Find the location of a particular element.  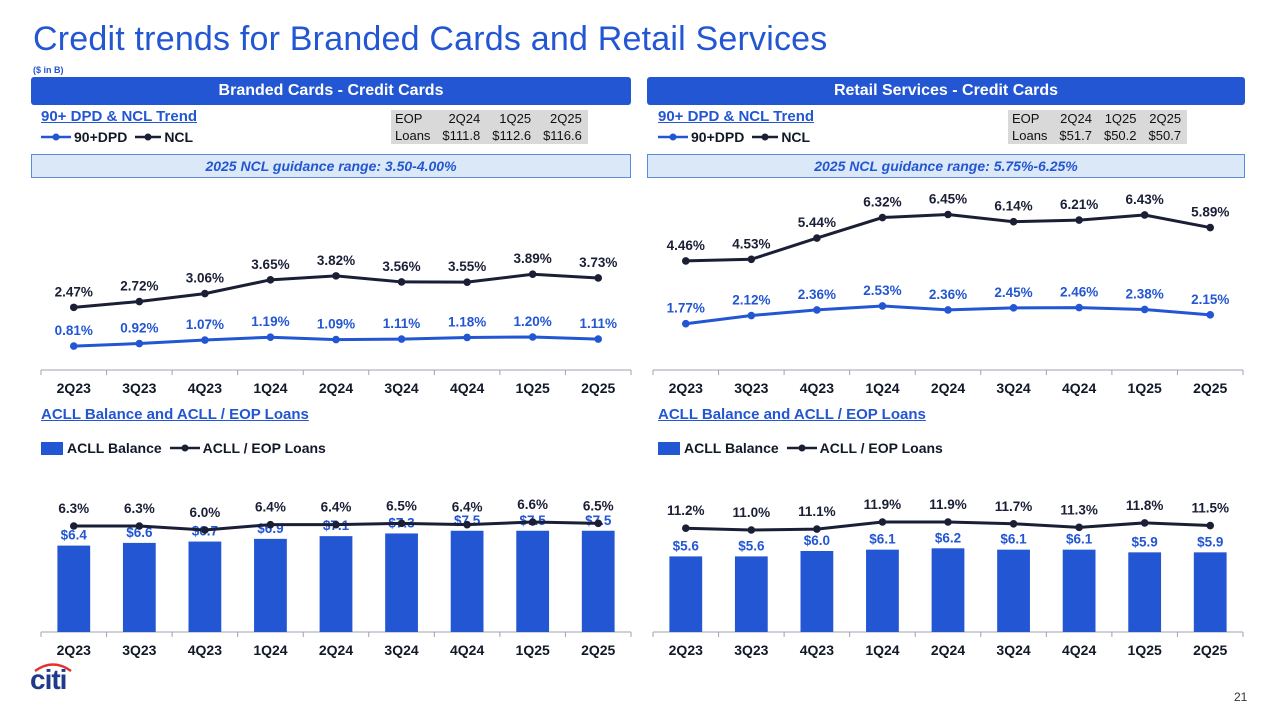

ncl-data-label: 6.14% is located at coordinates (1013, 206).